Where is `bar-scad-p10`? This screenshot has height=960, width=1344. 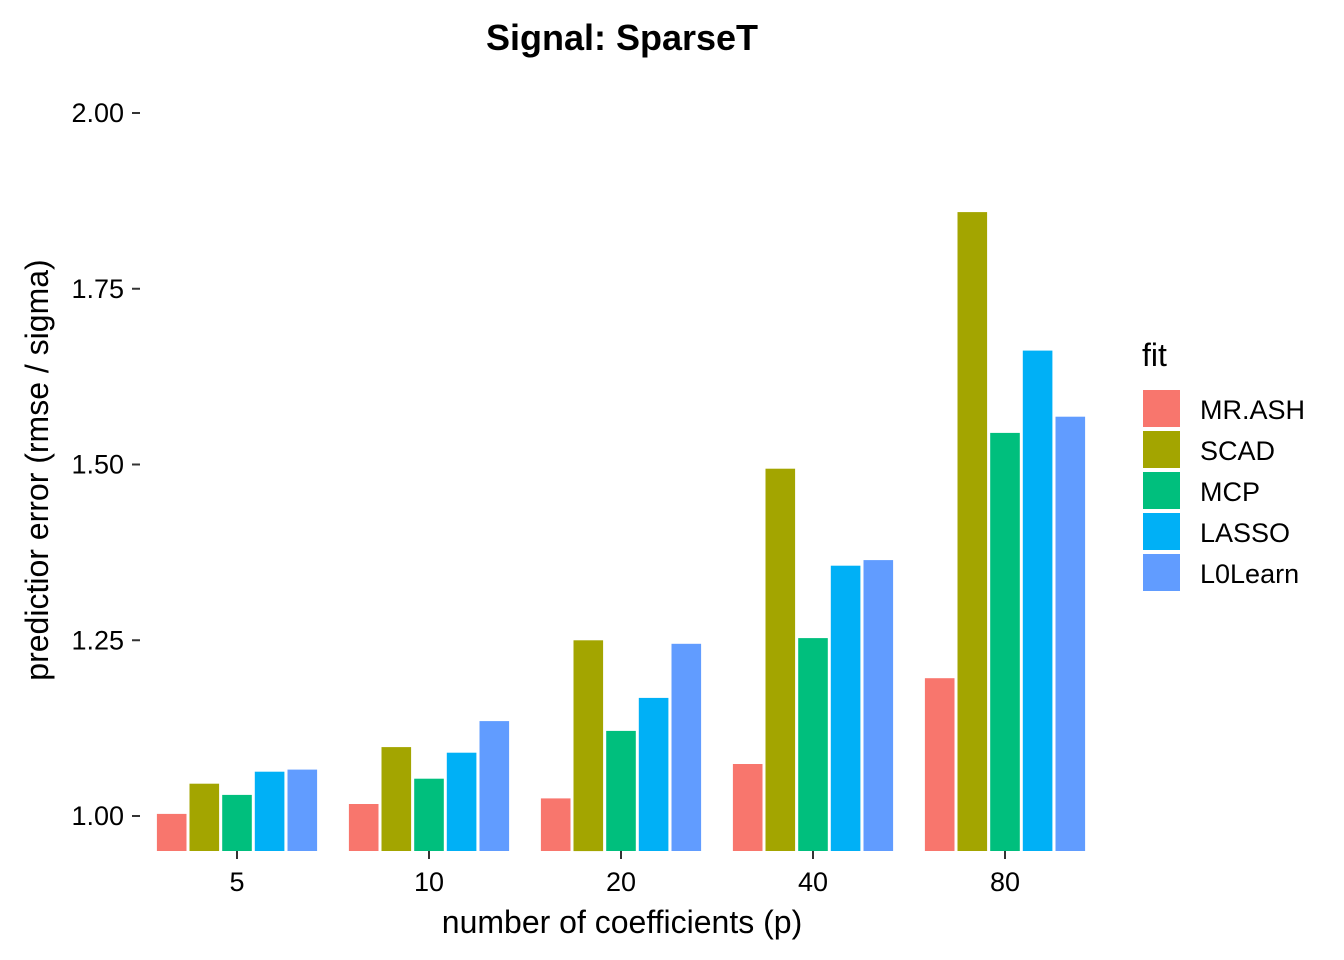 bar-scad-p10 is located at coordinates (396, 799).